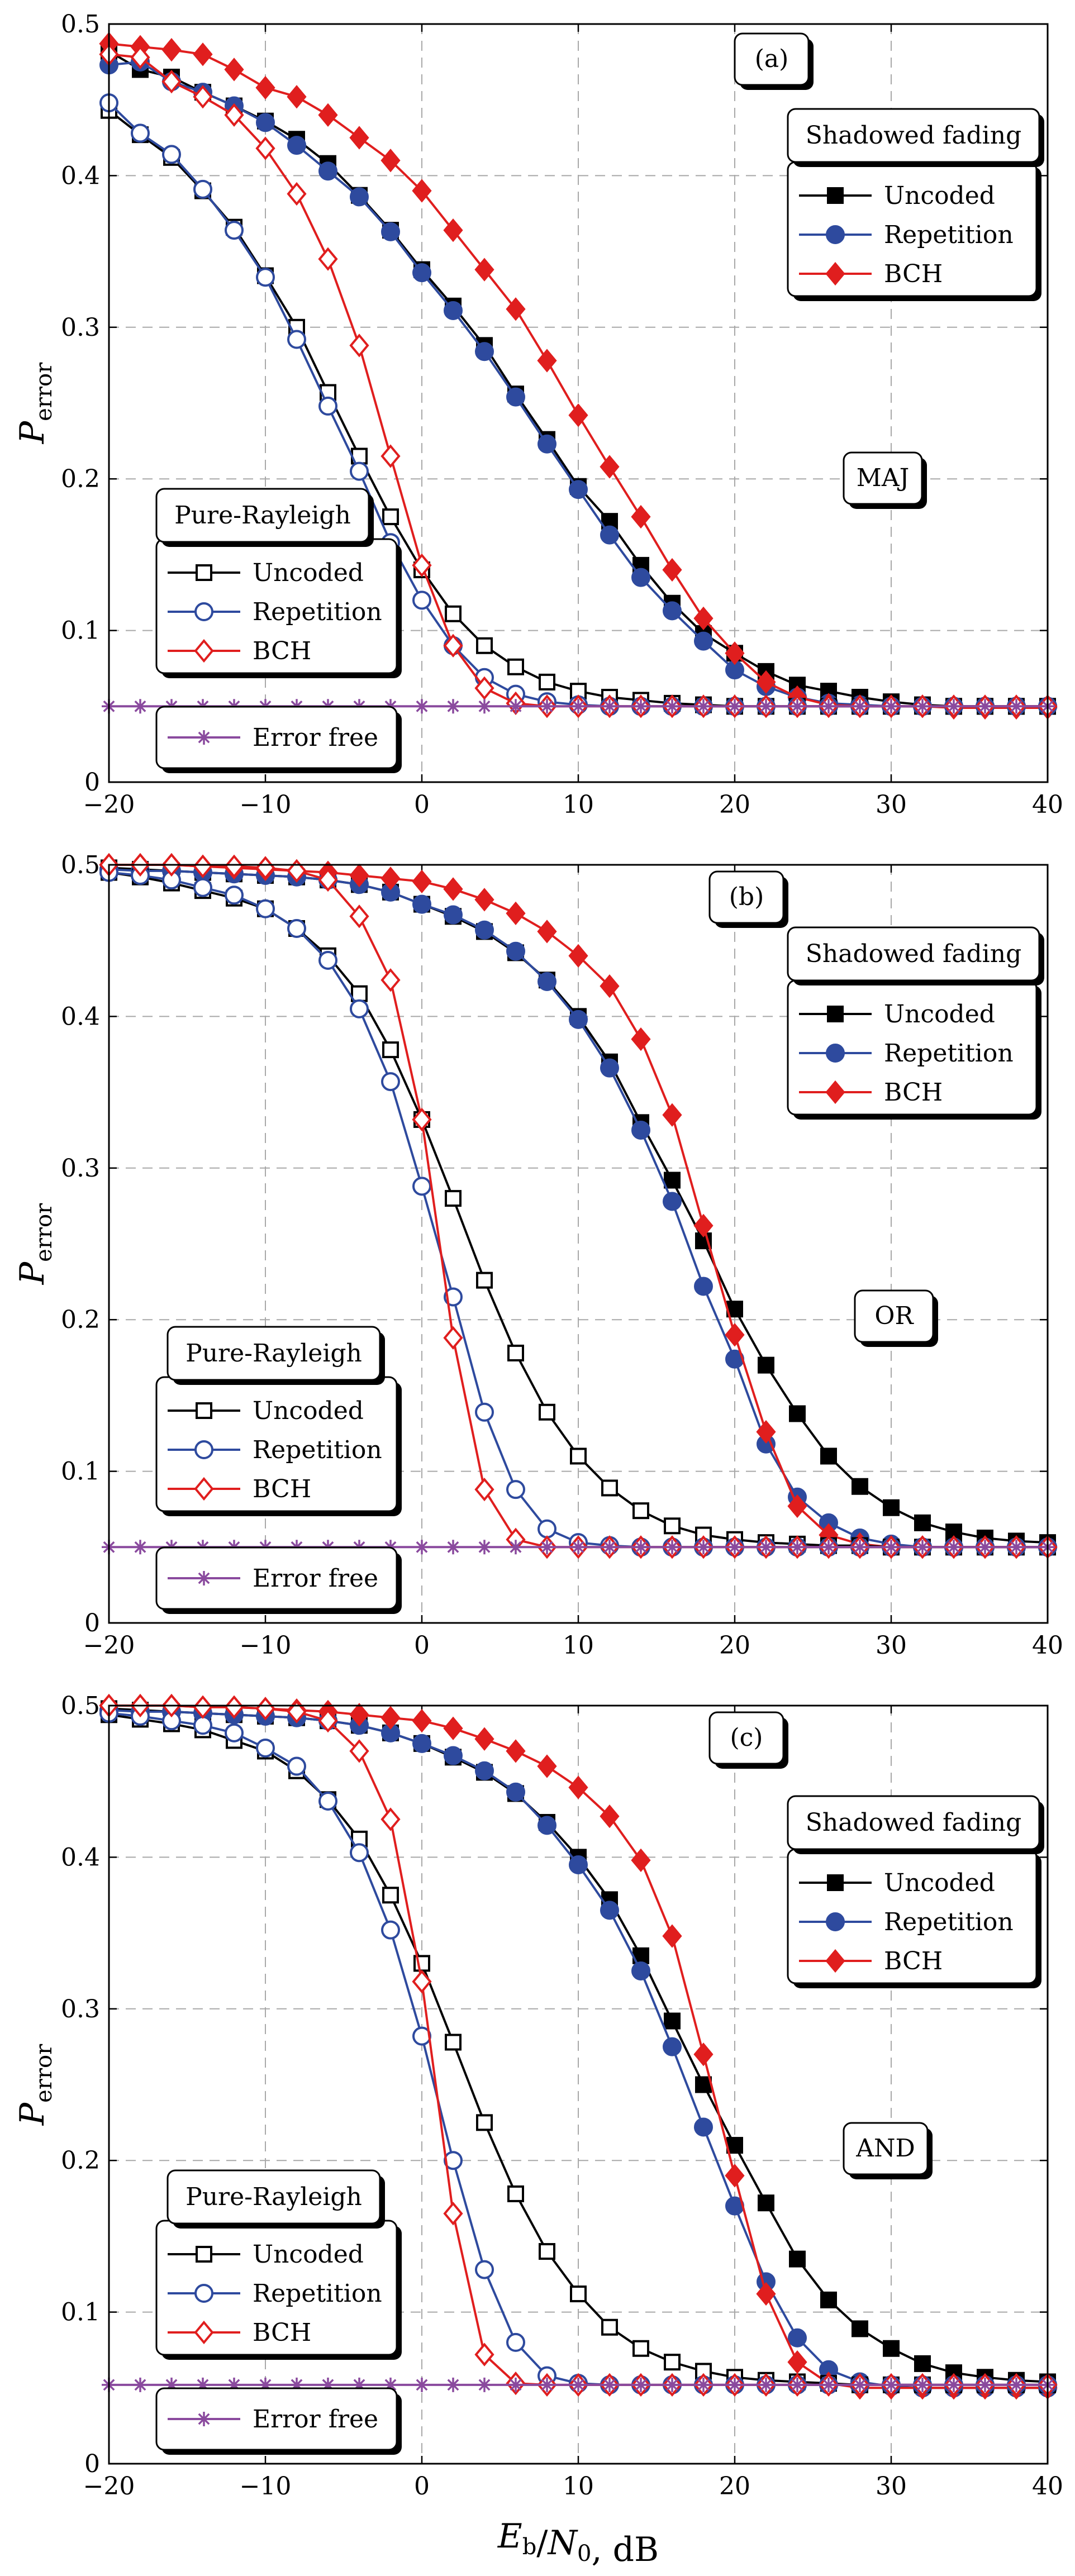 This screenshot has width=1075, height=2576. I want to click on y-tick-label: 0.5, so click(80, 24).